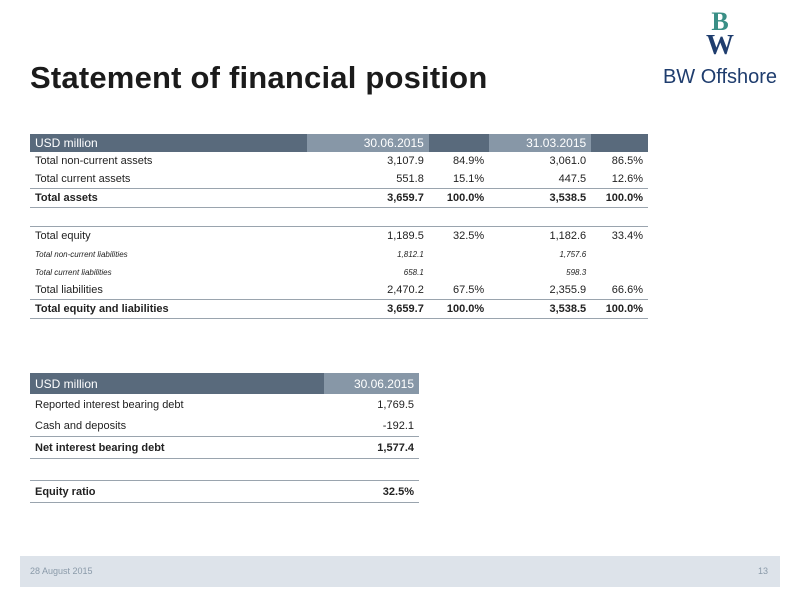 The height and width of the screenshot is (600, 800). I want to click on page-number: 13, so click(762, 571).